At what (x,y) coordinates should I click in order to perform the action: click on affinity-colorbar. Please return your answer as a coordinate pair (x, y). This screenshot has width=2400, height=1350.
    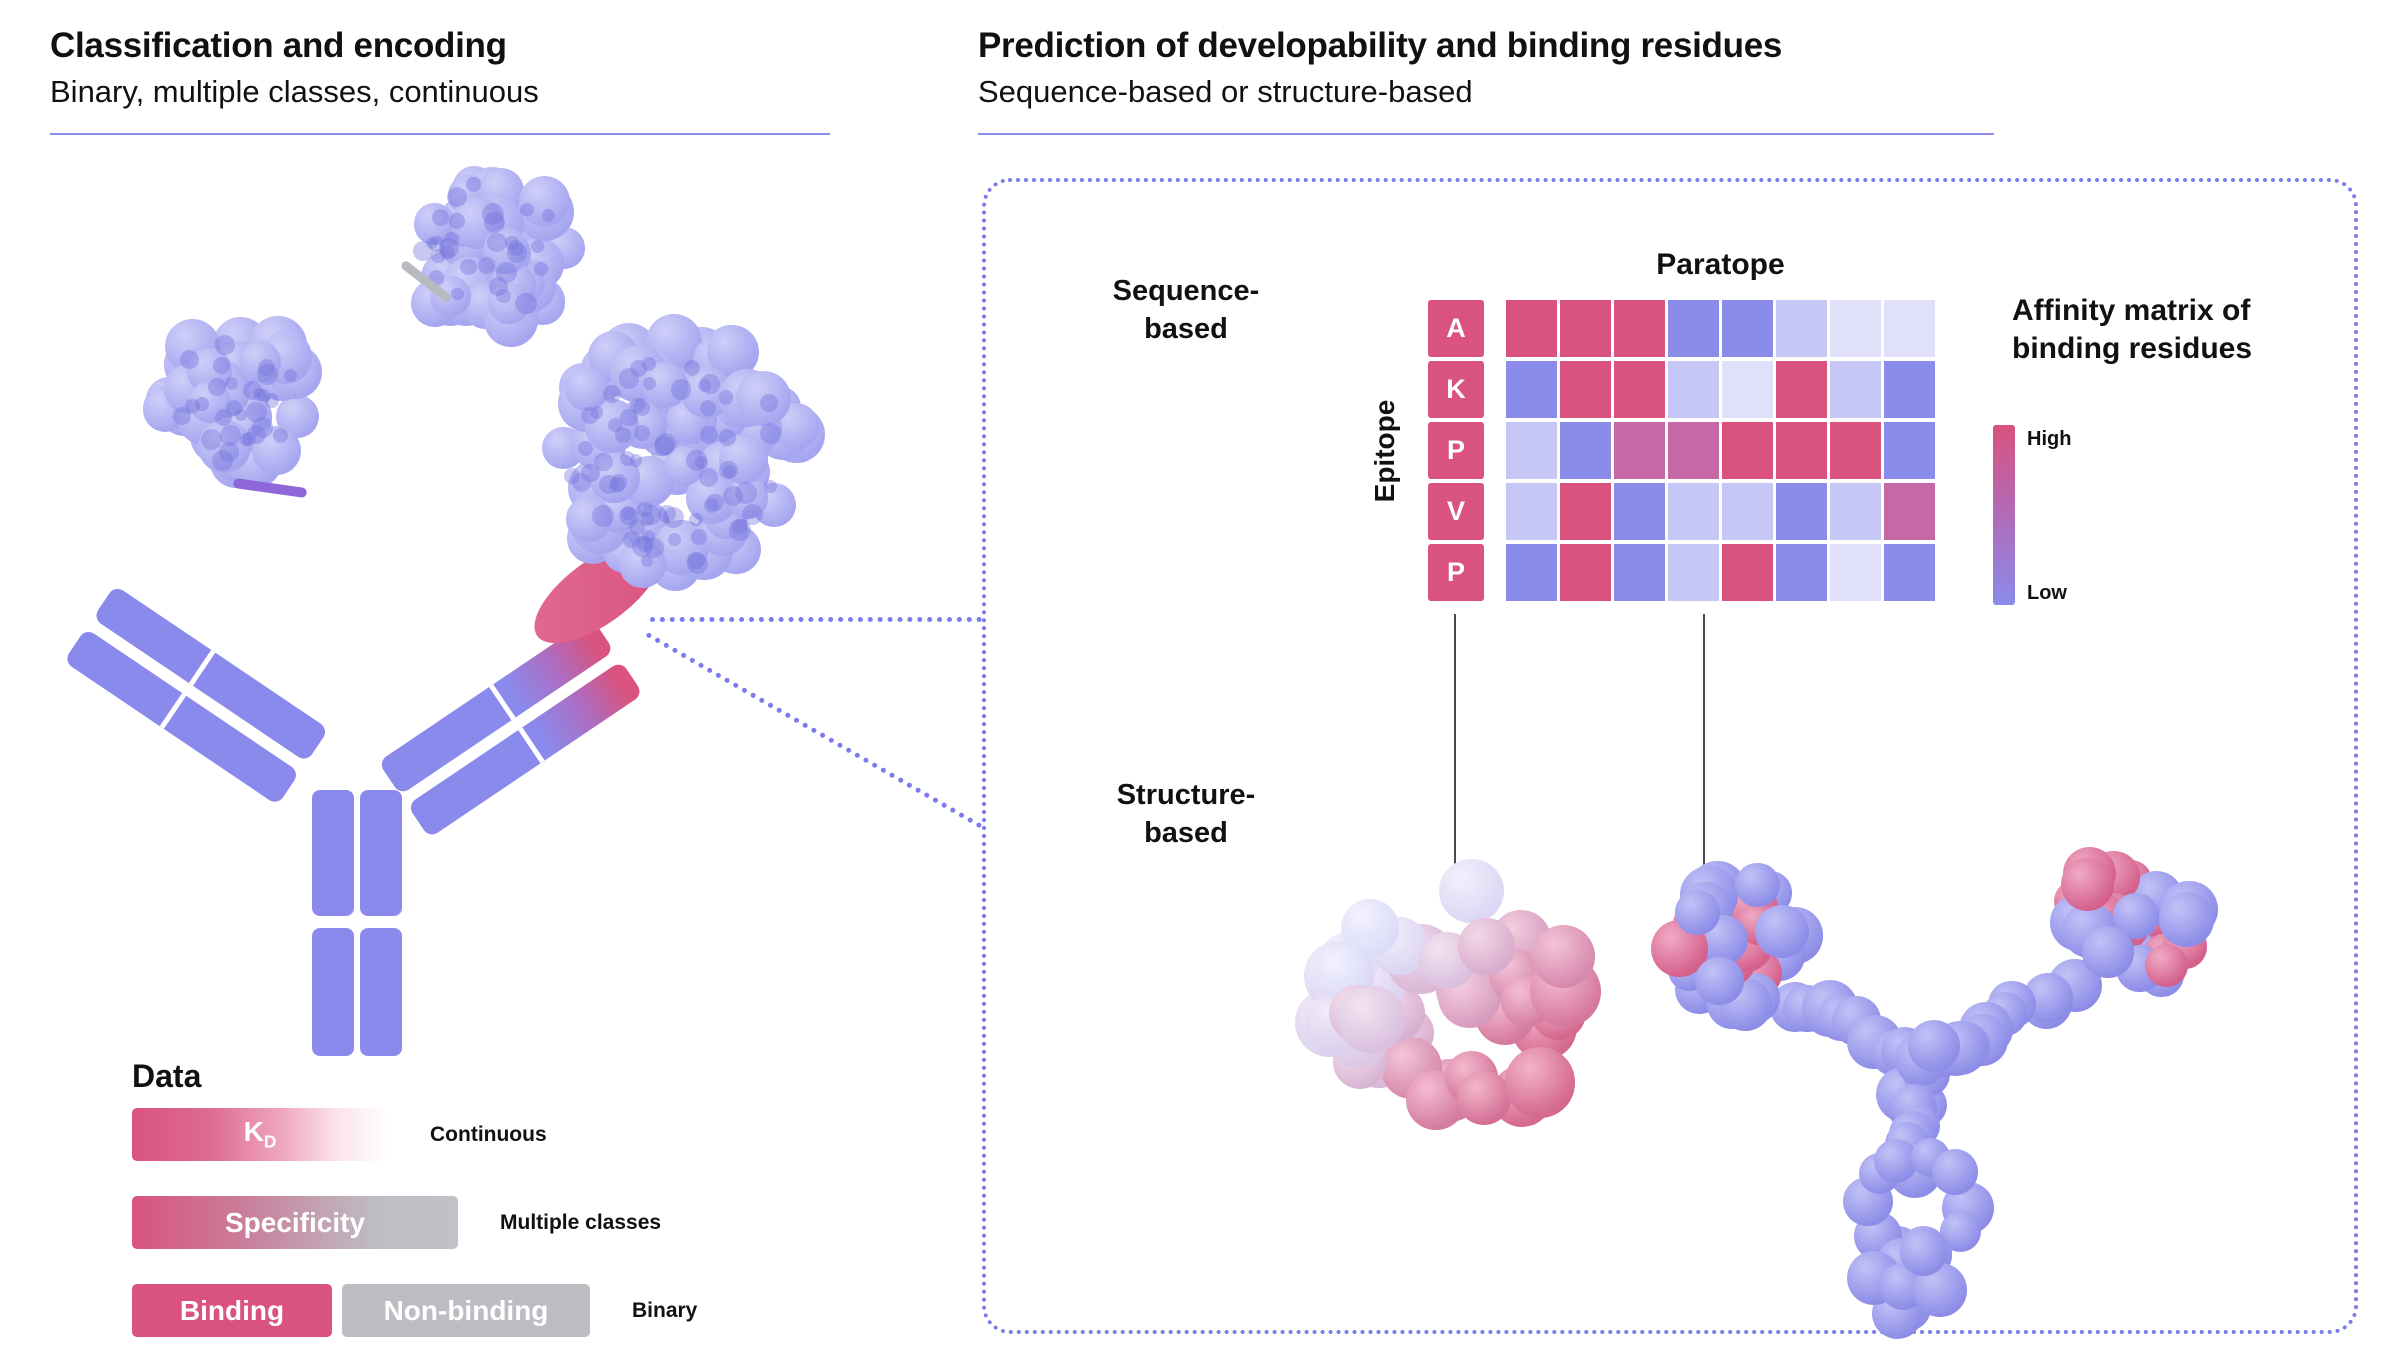
    Looking at the image, I should click on (2004, 515).